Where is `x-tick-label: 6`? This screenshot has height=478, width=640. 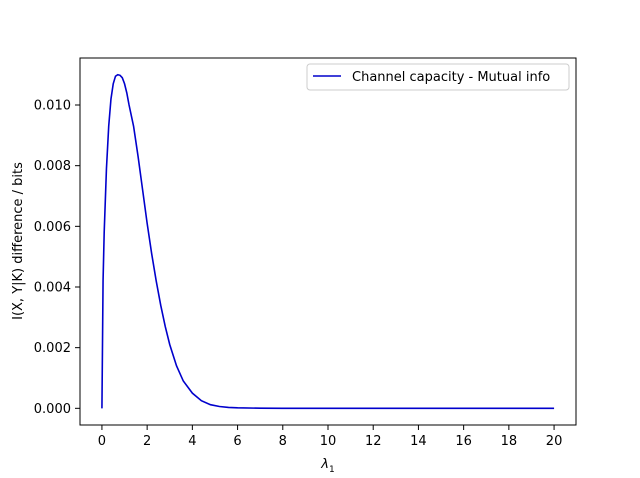 x-tick-label: 6 is located at coordinates (237, 441).